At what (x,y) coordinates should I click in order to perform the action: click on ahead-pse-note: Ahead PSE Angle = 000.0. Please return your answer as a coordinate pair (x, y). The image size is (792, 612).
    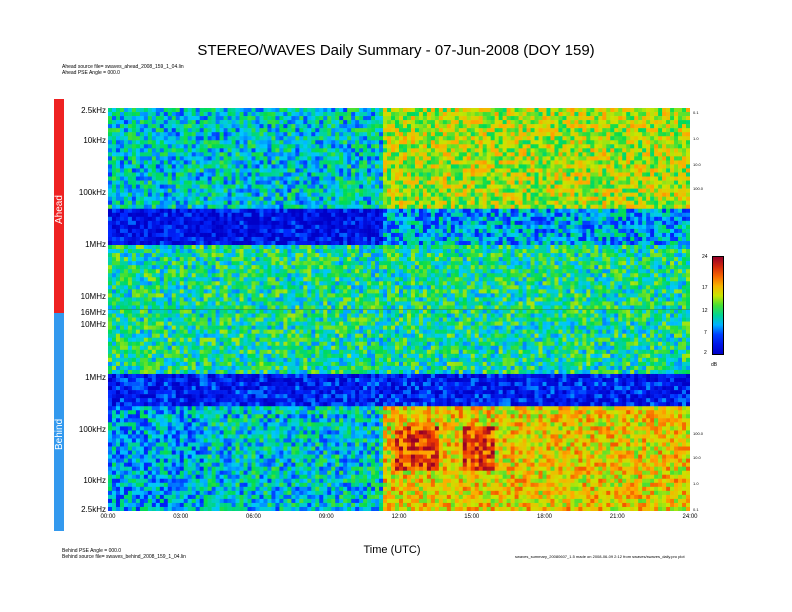
    Looking at the image, I should click on (91, 73).